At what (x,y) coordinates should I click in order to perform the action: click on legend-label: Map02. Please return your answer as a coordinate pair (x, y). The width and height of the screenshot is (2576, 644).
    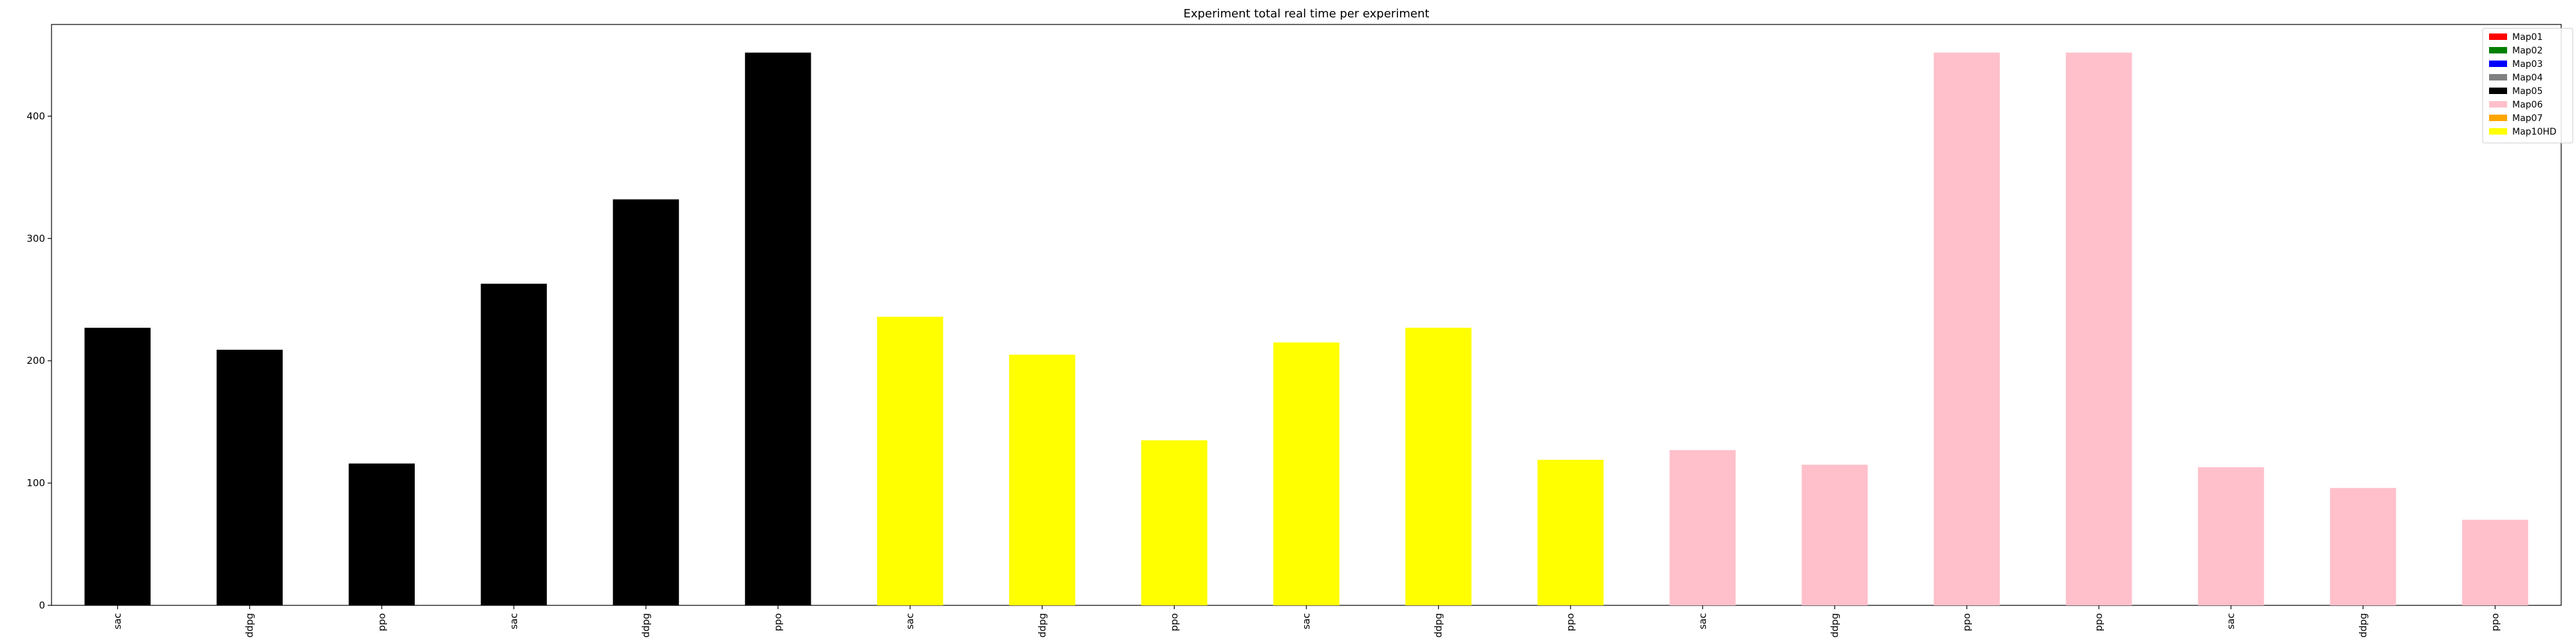
    Looking at the image, I should click on (2527, 51).